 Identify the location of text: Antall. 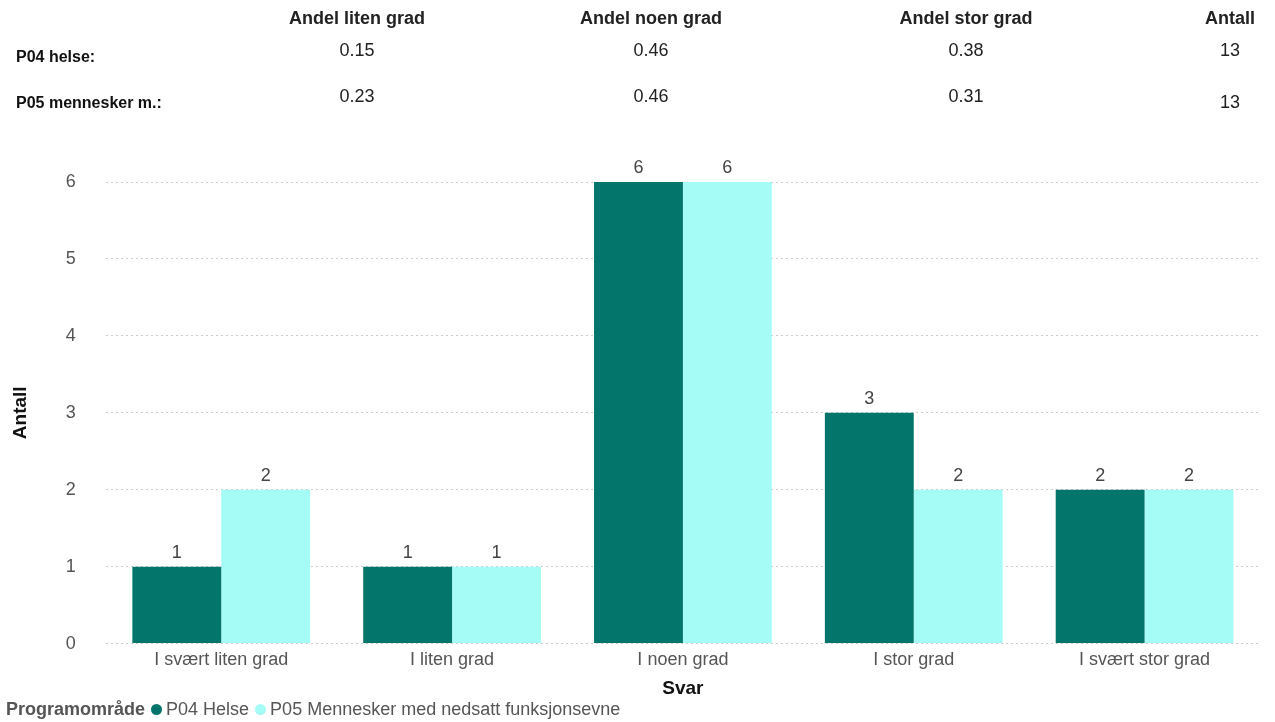
(1230, 18).